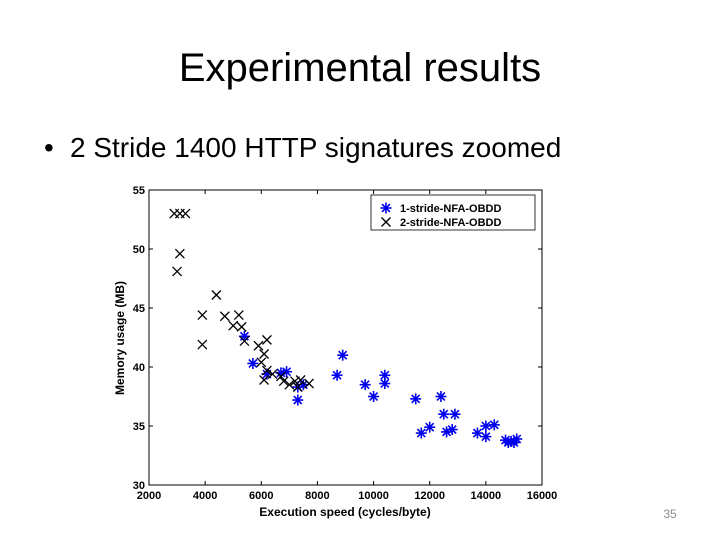 The height and width of the screenshot is (540, 720). What do you see at coordinates (451, 223) in the screenshot?
I see `legend-label-2-stride: 2-stride-NFA-OBDD` at bounding box center [451, 223].